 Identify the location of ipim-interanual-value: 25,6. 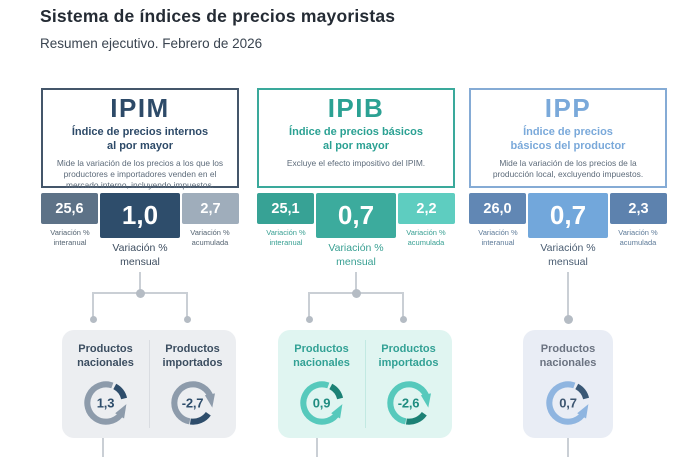
(69, 208).